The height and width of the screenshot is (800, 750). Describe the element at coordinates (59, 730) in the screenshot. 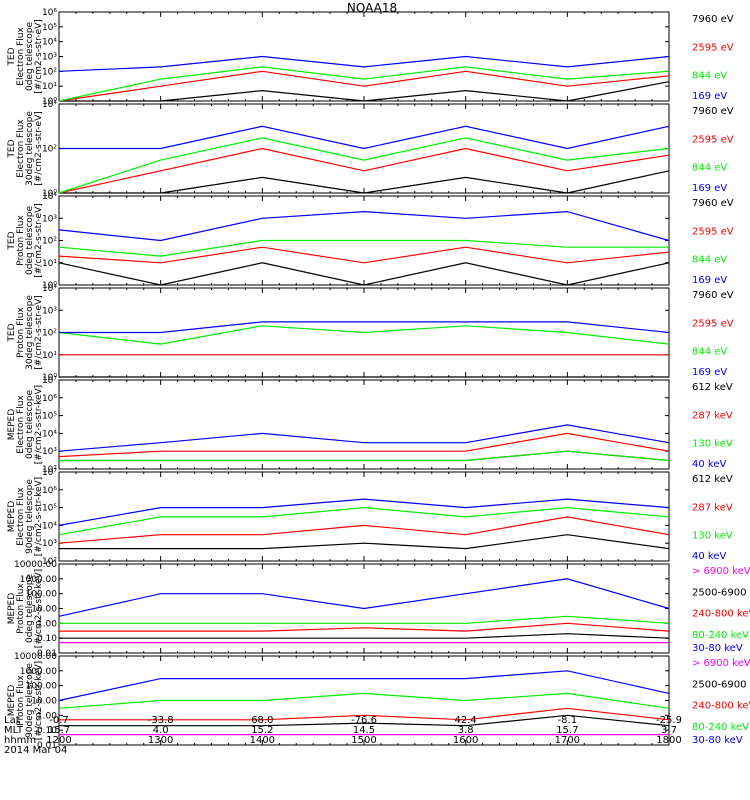

I see `bottom-mlt-value: 15.7` at that location.